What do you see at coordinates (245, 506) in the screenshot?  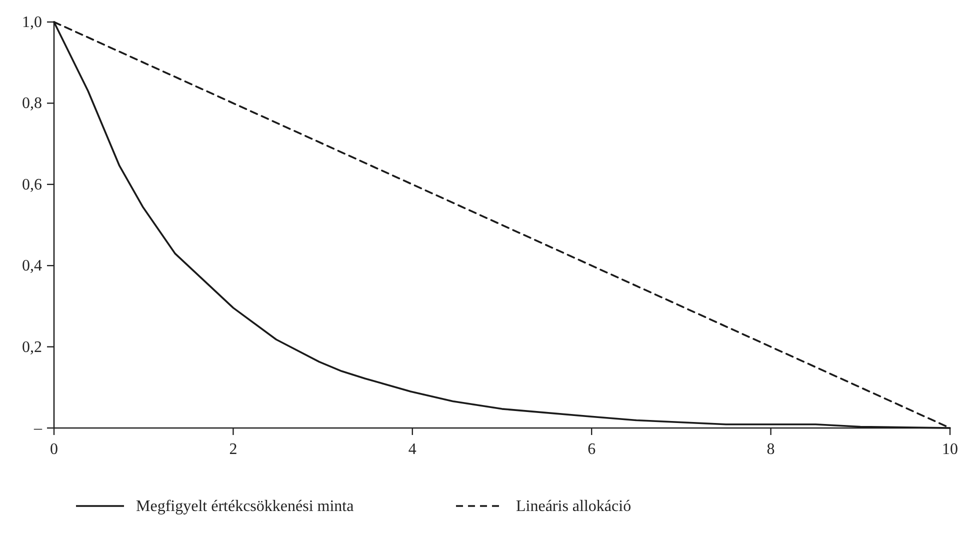 I see `legend-label: Megfigyelt értékcsökkenési minta` at bounding box center [245, 506].